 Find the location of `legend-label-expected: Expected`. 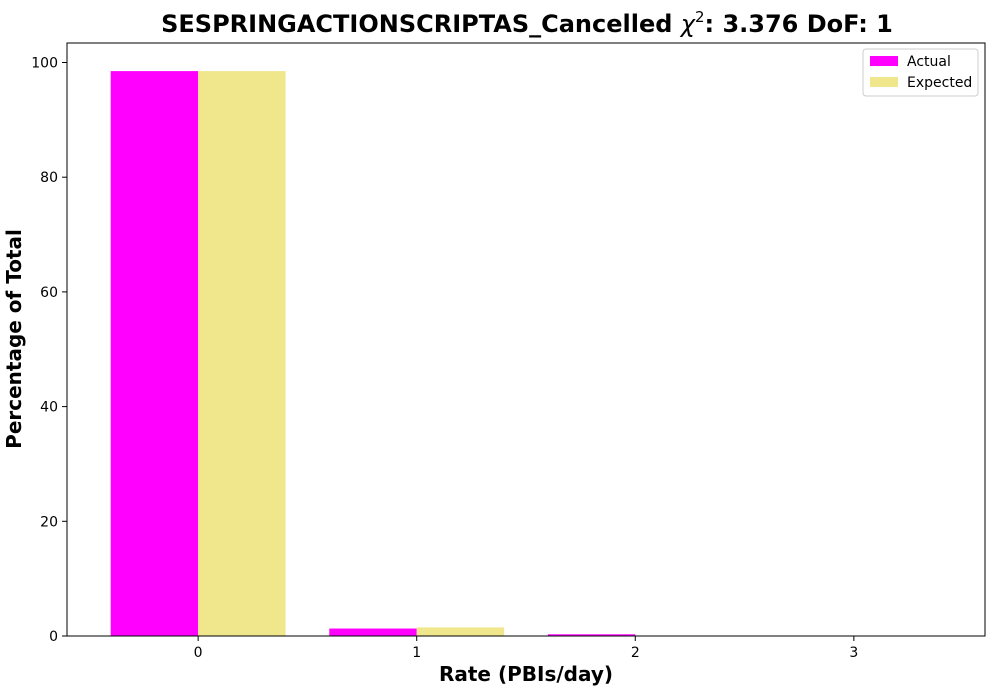

legend-label-expected: Expected is located at coordinates (939, 83).